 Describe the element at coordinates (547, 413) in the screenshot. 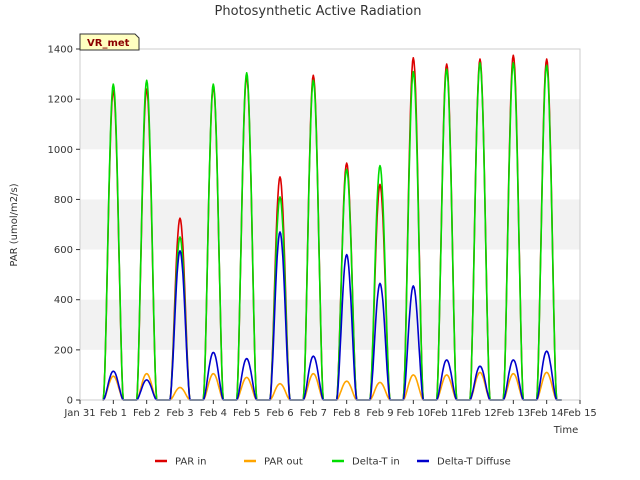

I see `x-tick-label: Feb 14` at that location.